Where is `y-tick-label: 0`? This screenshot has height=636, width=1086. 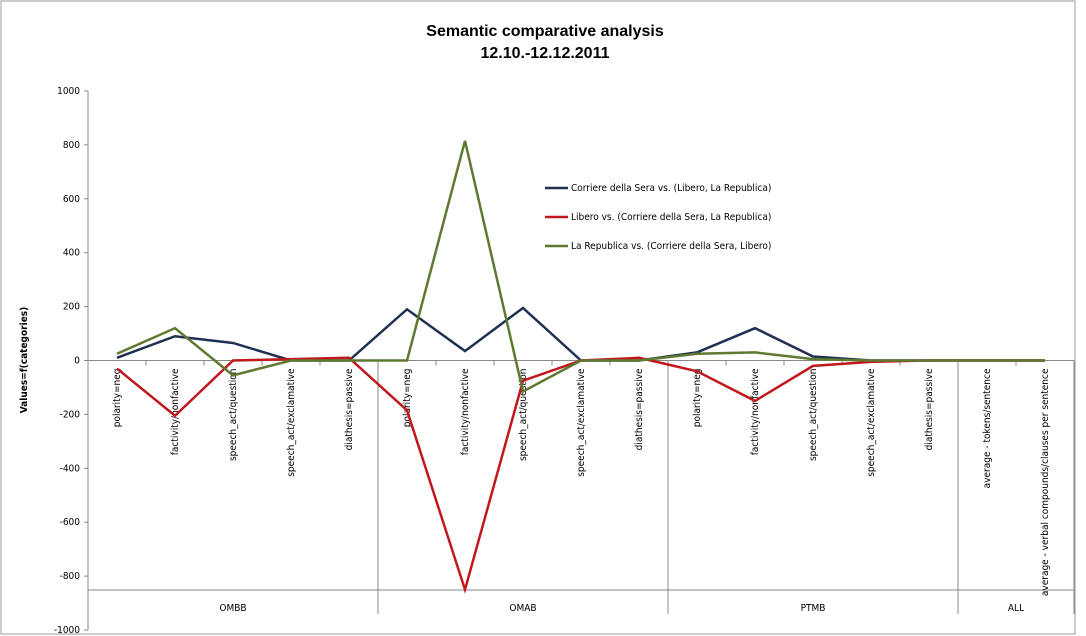
y-tick-label: 0 is located at coordinates (77, 361).